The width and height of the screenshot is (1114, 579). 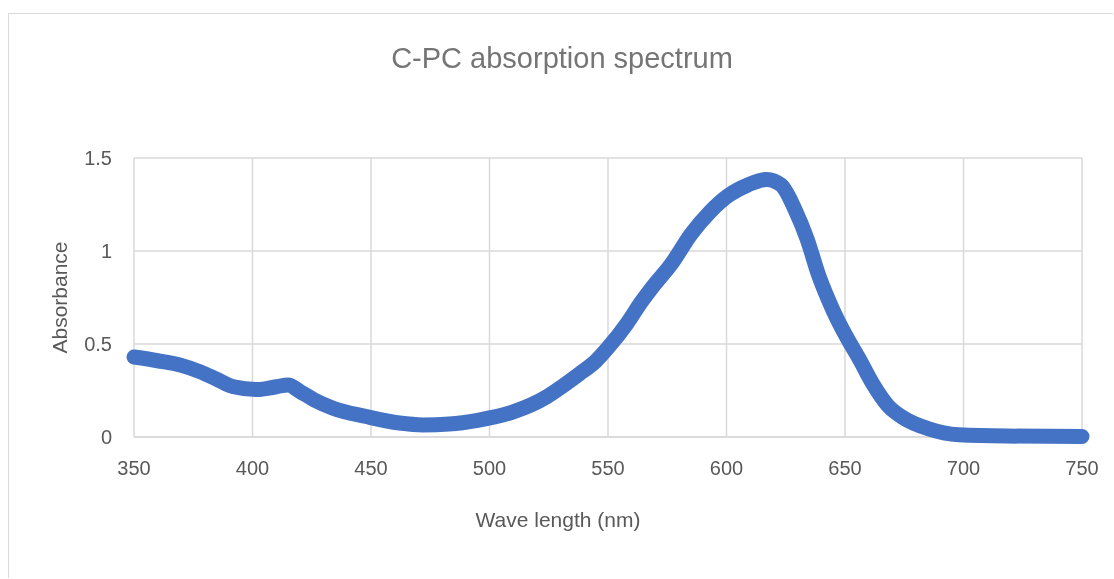 I want to click on x-tick-label: 650, so click(x=845, y=468).